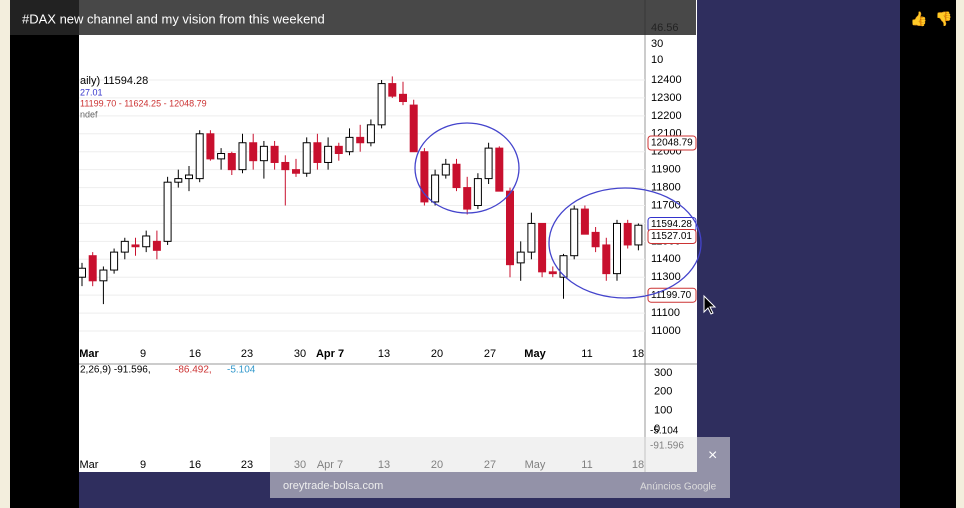 The width and height of the screenshot is (964, 508). Describe the element at coordinates (663, 410) in the screenshot. I see `macd-tick-label: 100` at that location.